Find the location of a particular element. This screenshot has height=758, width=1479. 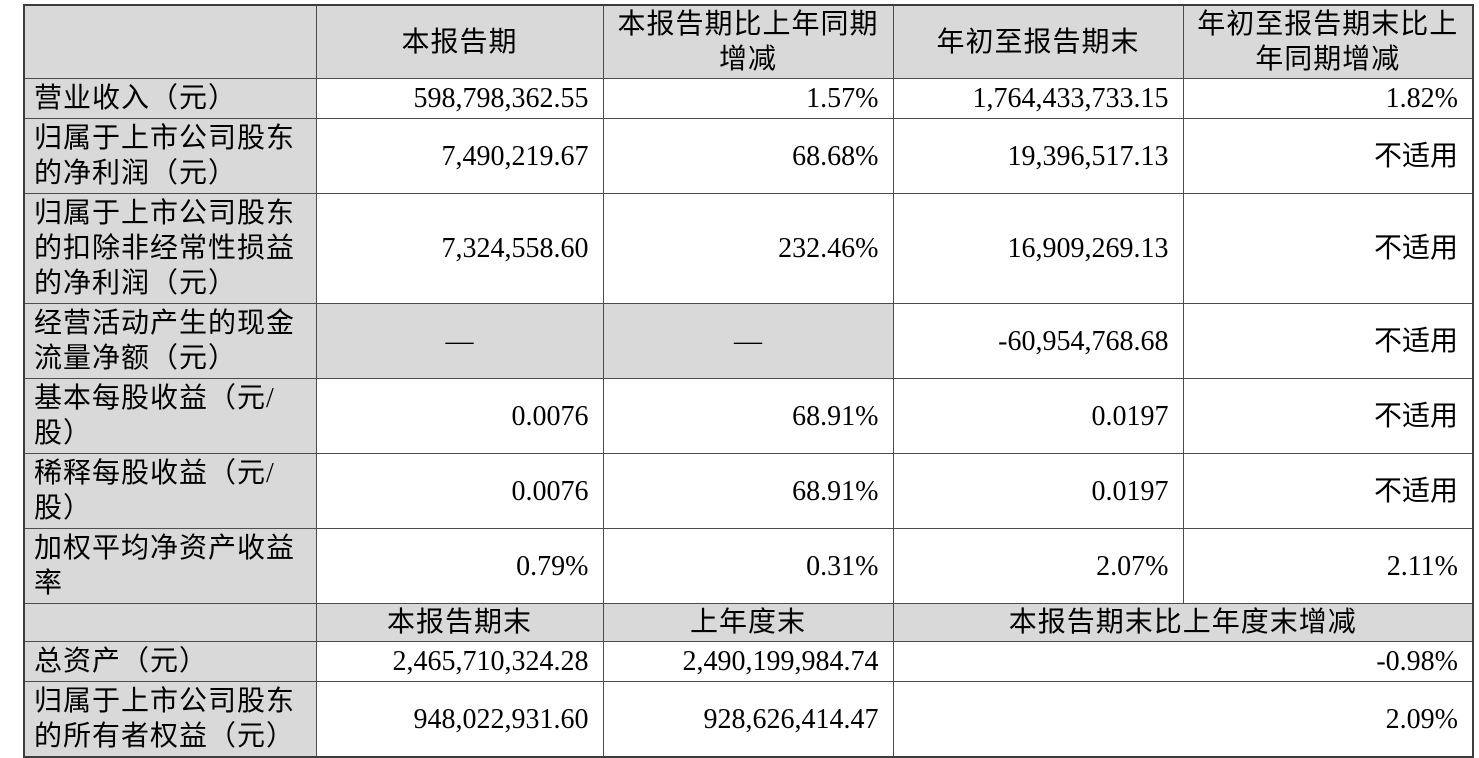

row-label: 归属于上市公司股东的所有者权益（元） is located at coordinates (170, 719).